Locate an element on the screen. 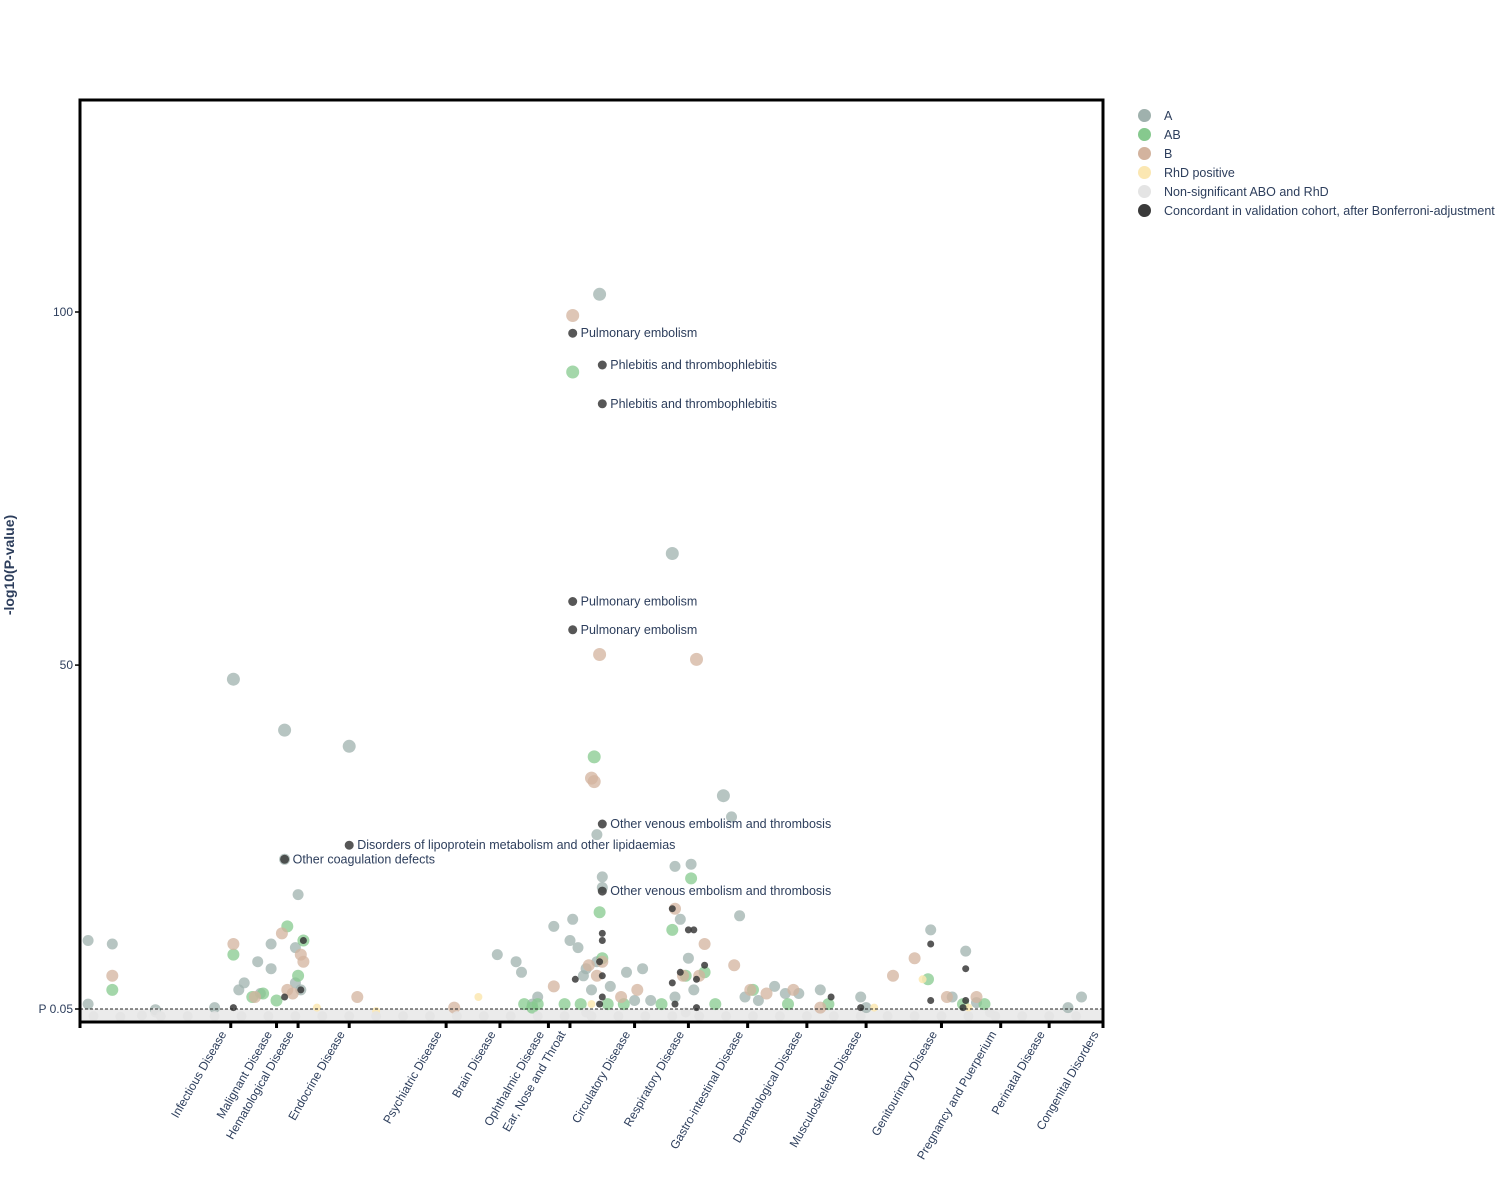  legend-item-non-significant: Non-significant ABO and RhD is located at coordinates (1315, 191).